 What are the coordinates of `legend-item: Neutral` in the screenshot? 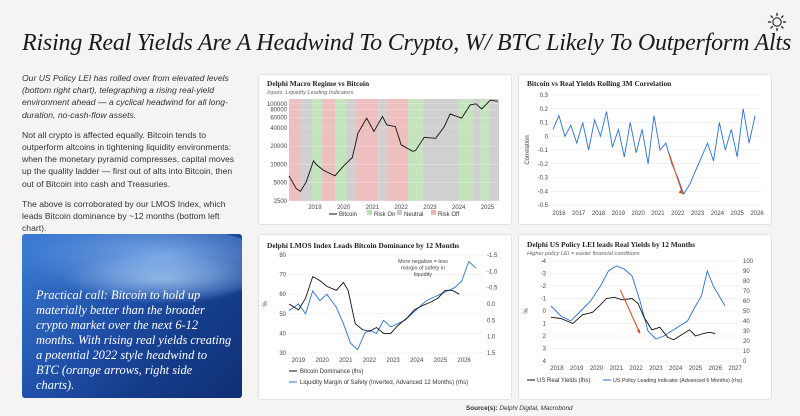 It's located at (413, 215).